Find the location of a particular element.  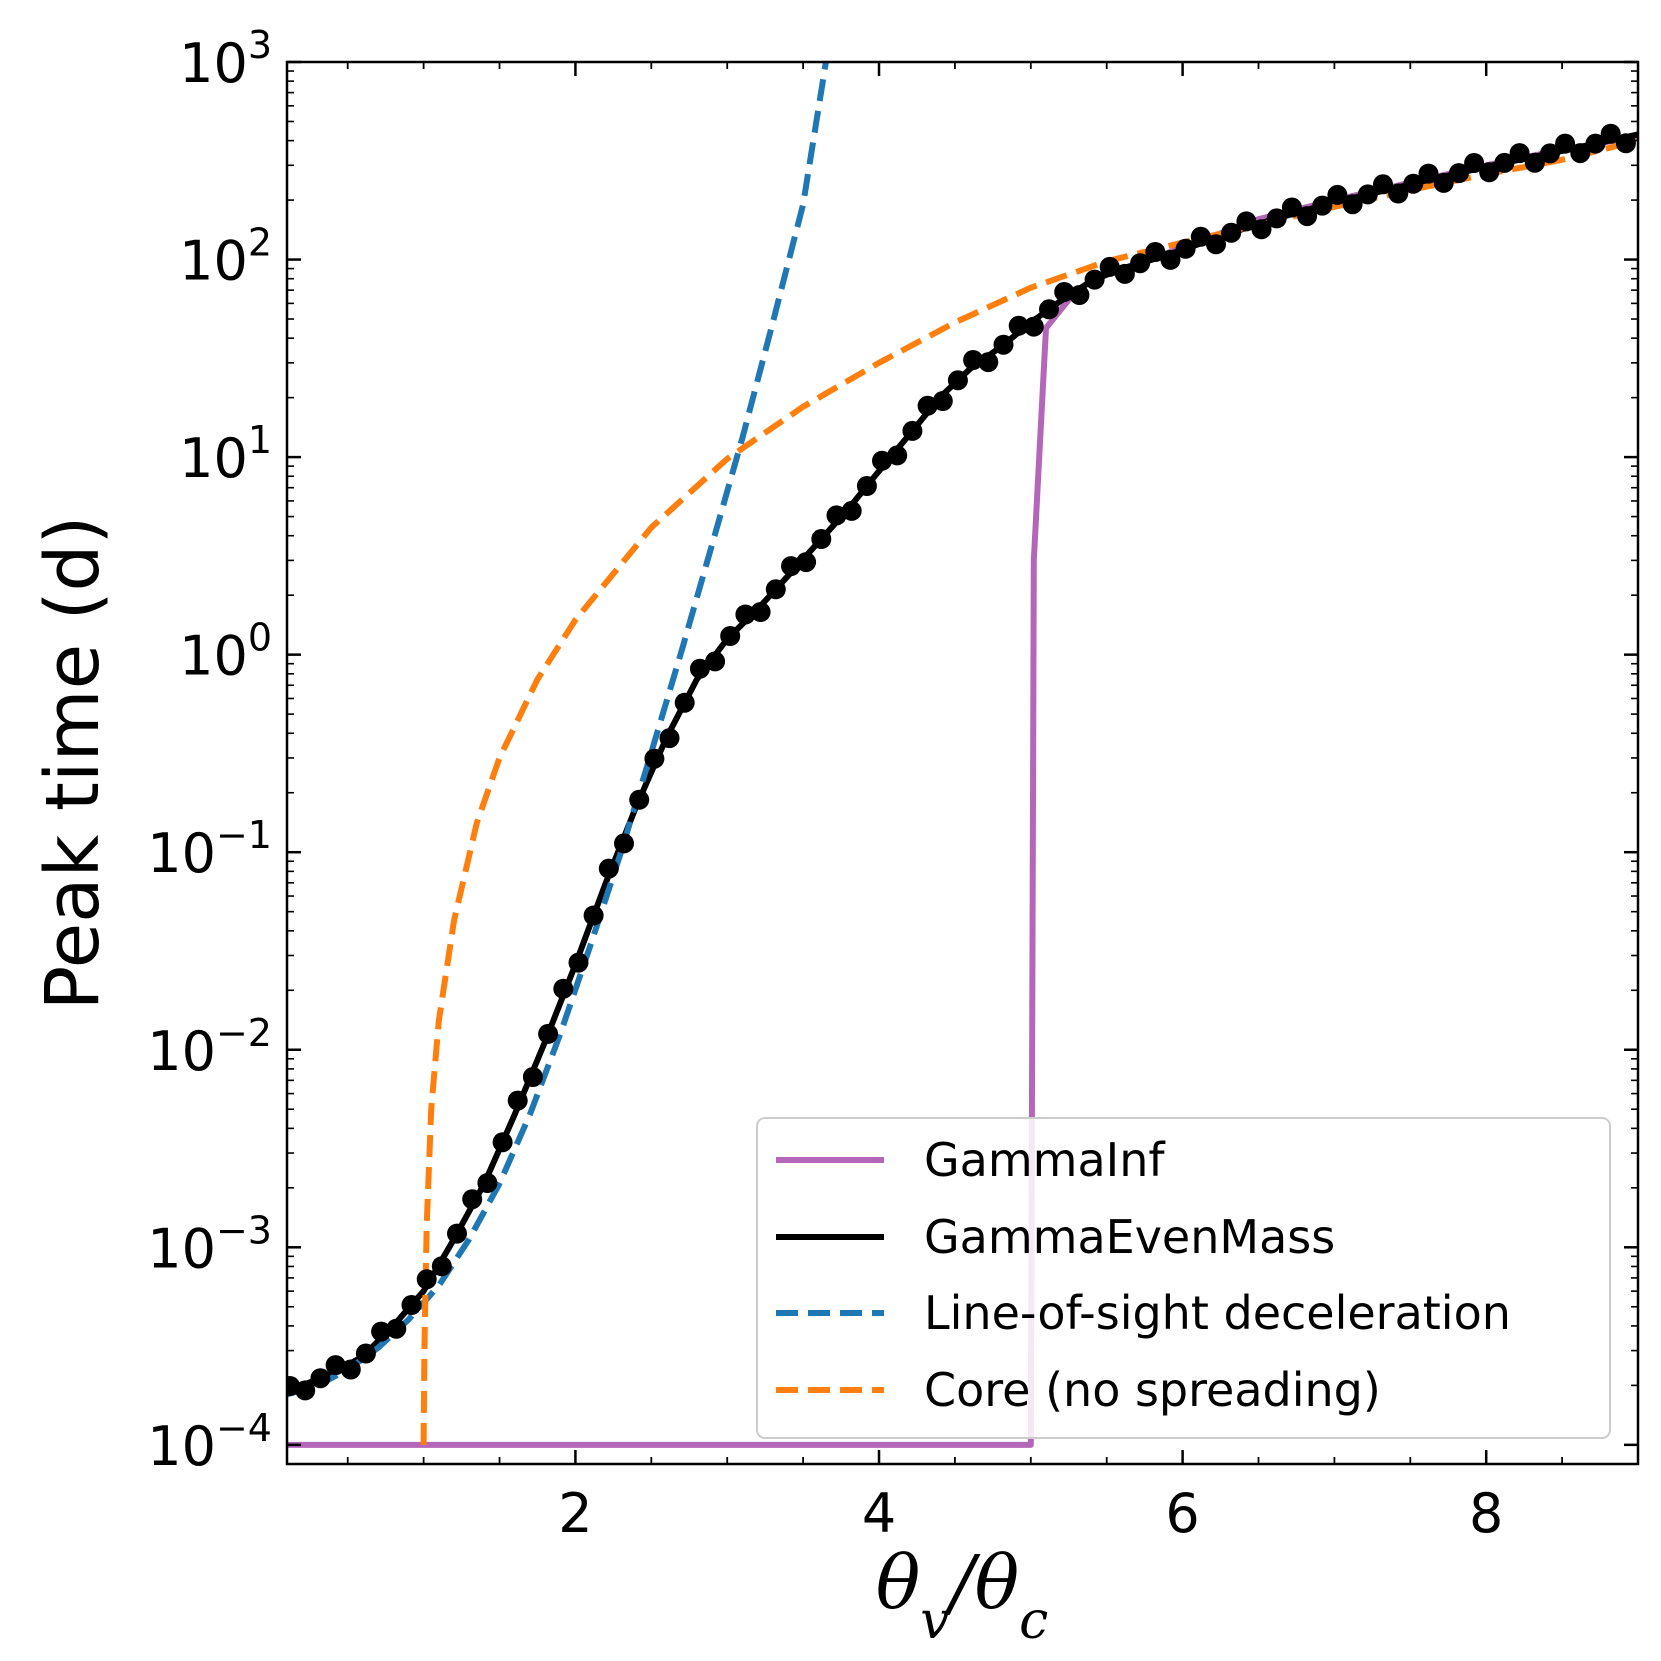

y-tick-label: 10¹ is located at coordinates (225, 454).